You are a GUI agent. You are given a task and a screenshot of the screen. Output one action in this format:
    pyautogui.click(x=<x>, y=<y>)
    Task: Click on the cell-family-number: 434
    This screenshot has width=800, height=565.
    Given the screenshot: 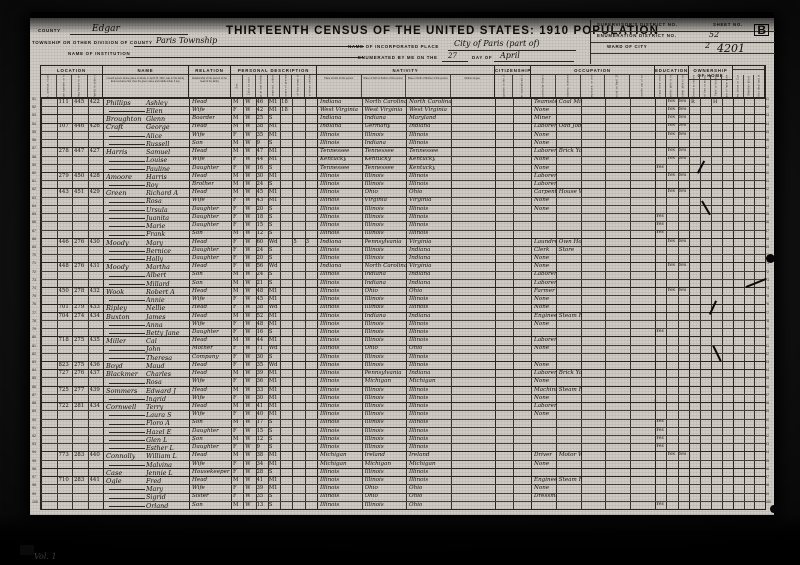 What is the action you would take?
    pyautogui.click(x=94, y=405)
    